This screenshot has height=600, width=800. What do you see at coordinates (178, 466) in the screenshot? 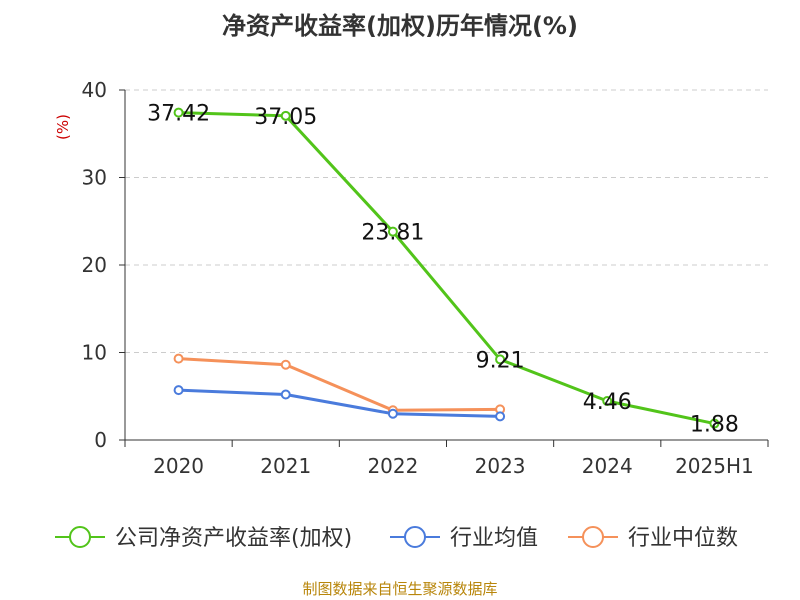
I see `x-tick-label: 2020` at bounding box center [178, 466].